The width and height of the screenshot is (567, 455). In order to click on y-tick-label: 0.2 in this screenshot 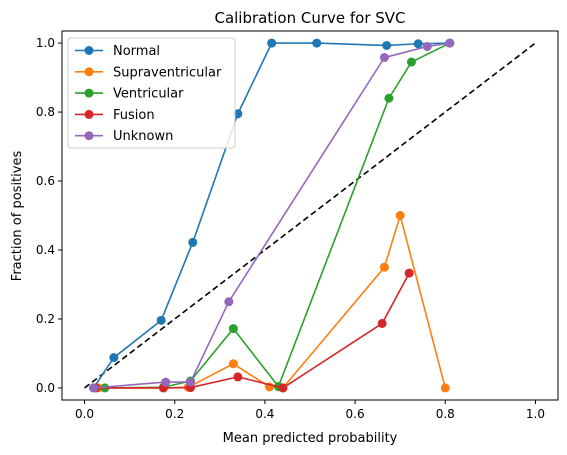, I will do `click(45, 319)`.